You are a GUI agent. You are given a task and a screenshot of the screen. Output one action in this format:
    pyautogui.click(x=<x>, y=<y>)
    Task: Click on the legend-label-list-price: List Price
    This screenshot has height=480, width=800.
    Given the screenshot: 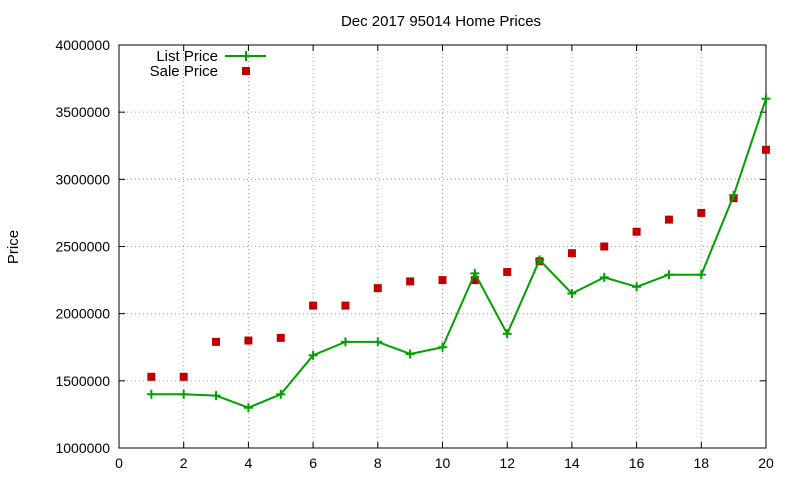 What is the action you would take?
    pyautogui.click(x=187, y=56)
    